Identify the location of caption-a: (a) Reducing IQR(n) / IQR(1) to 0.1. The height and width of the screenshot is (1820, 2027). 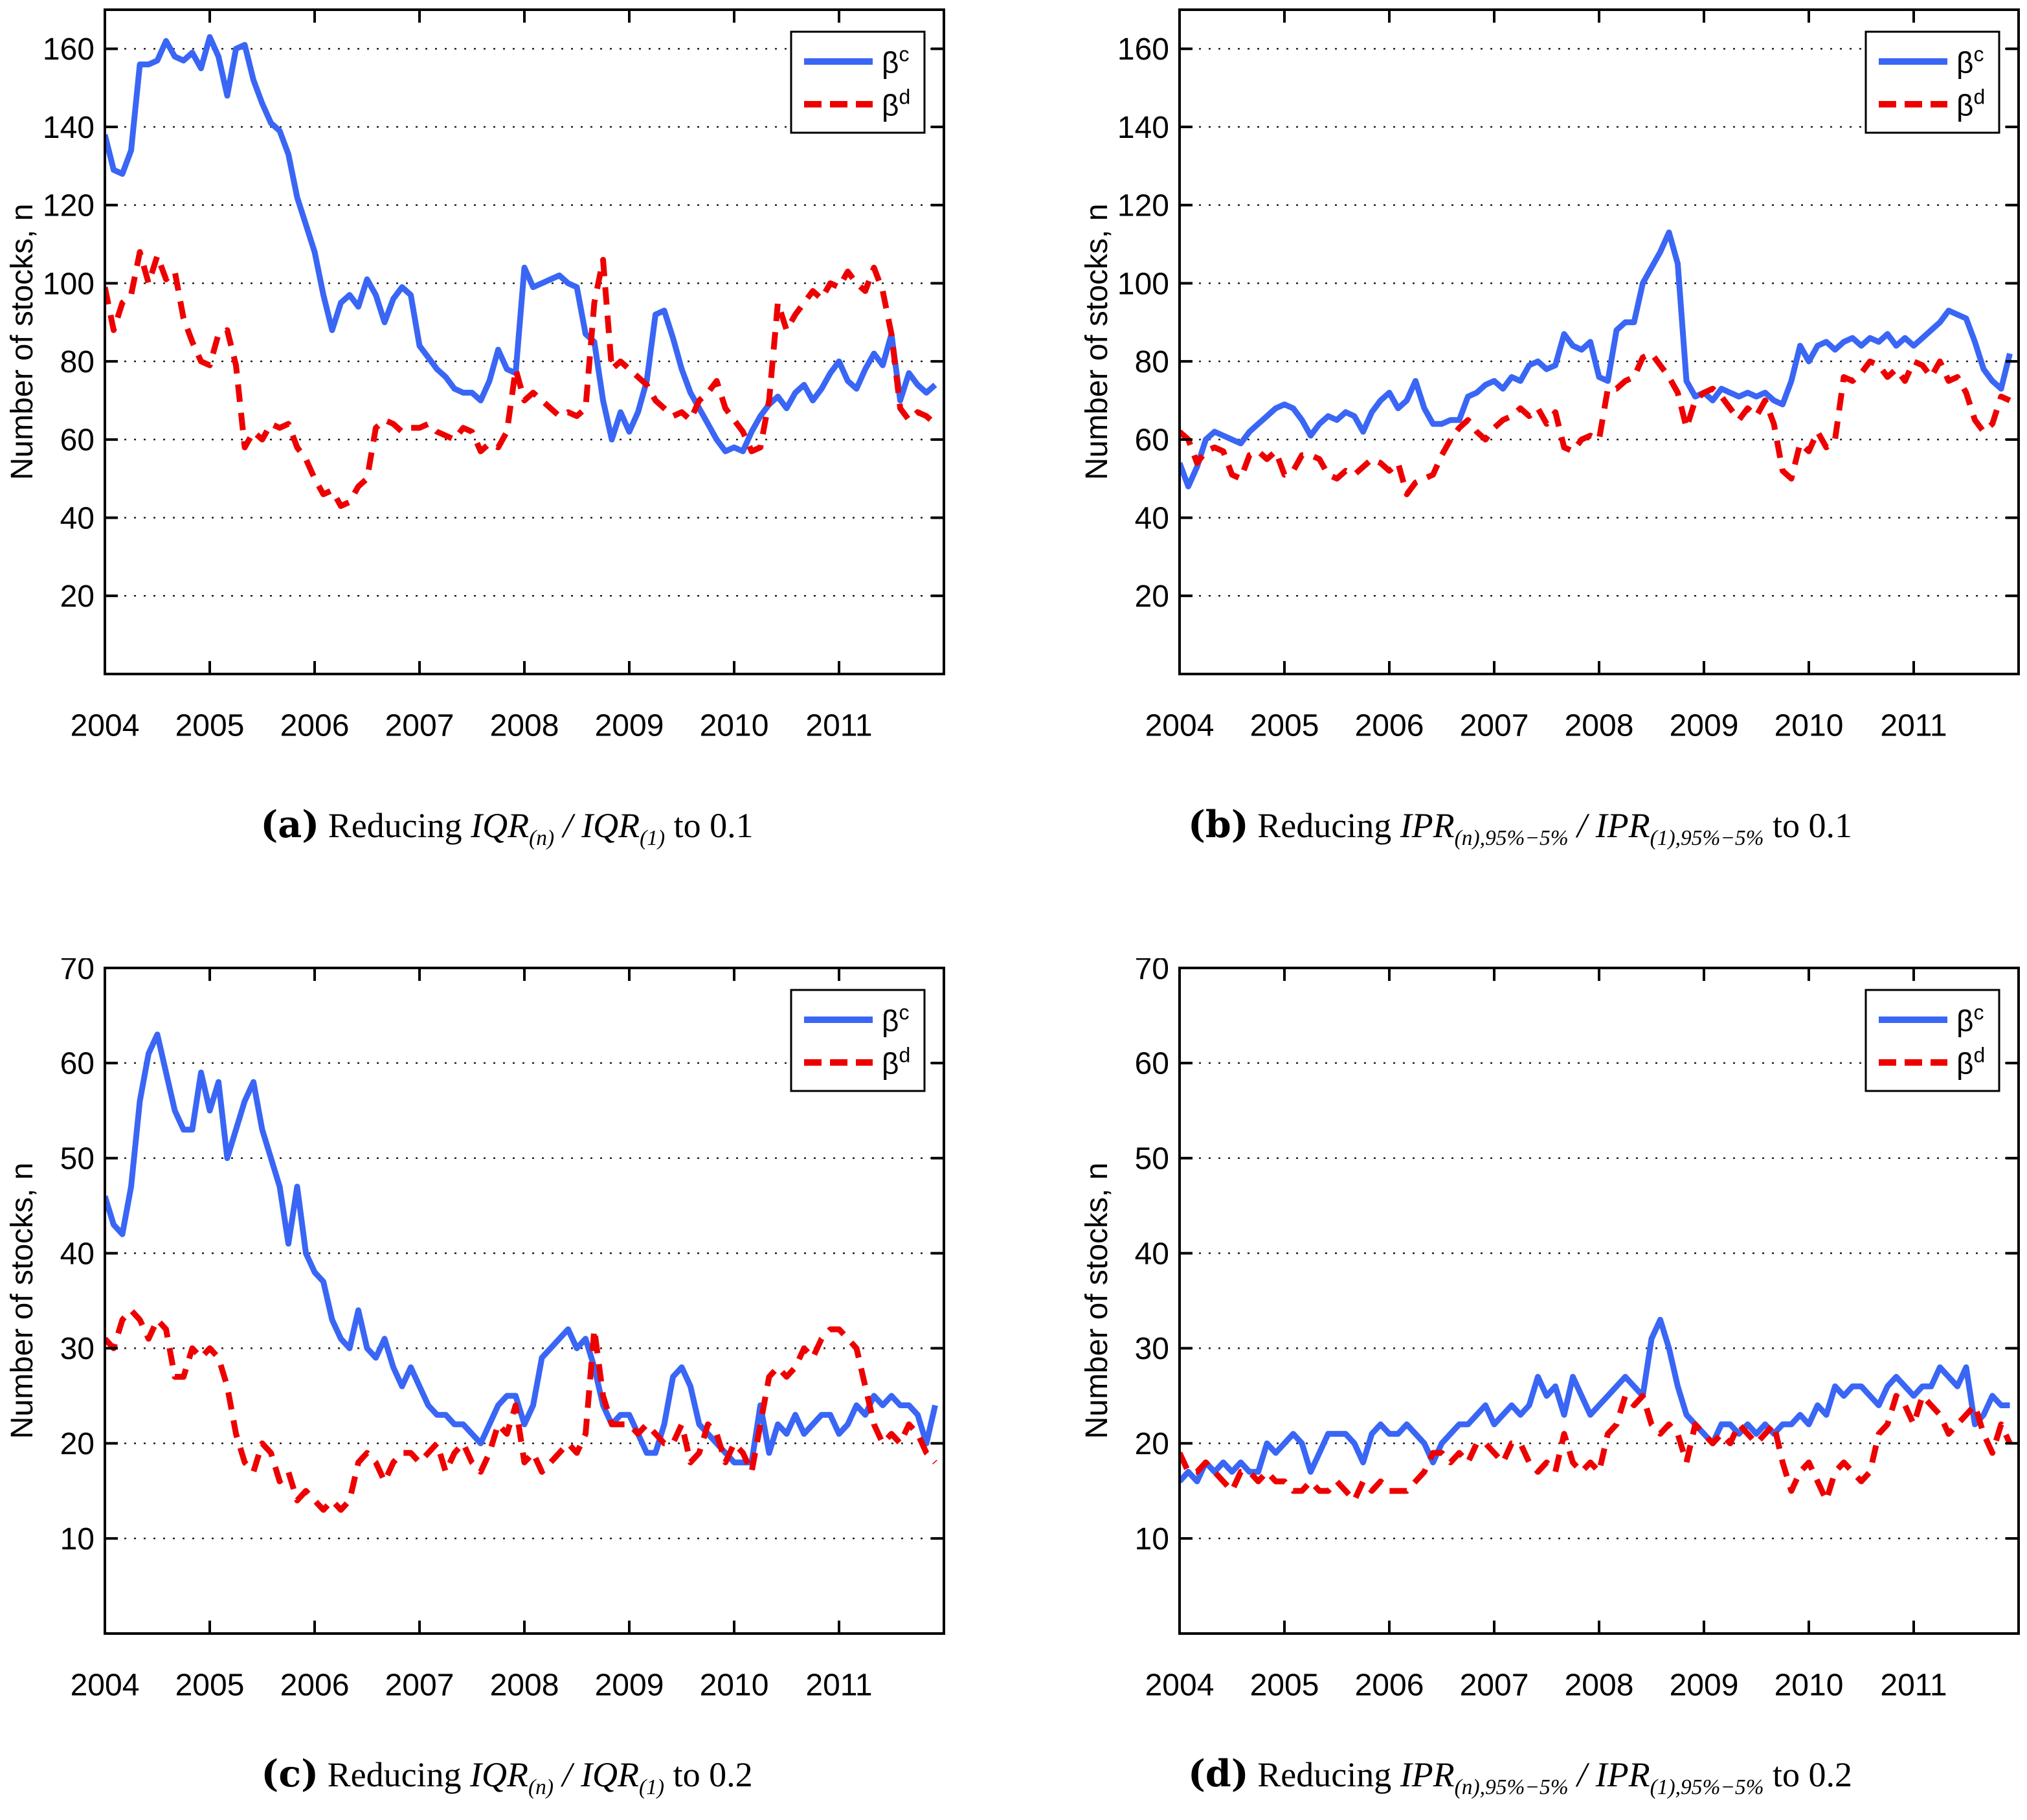
(507, 826).